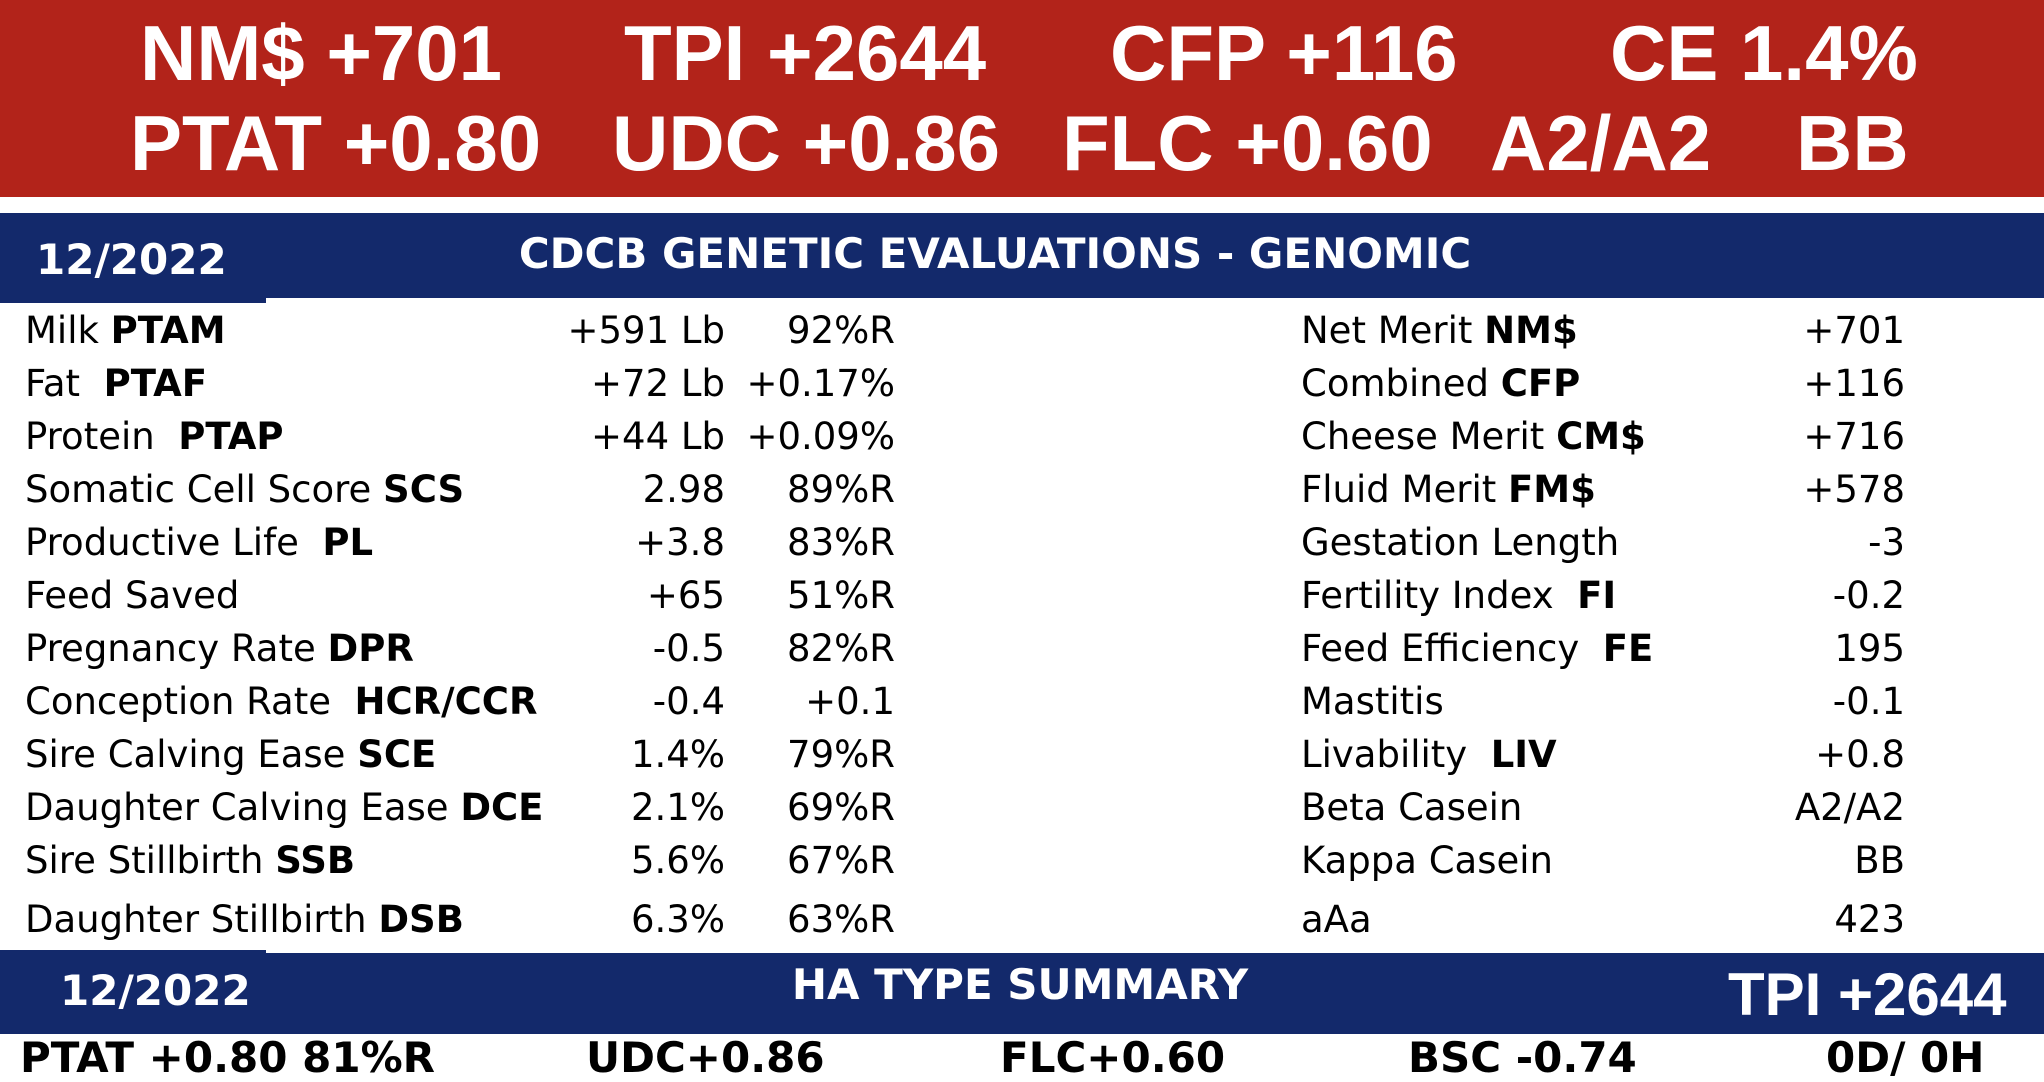 This screenshot has width=2044, height=1082. What do you see at coordinates (102, 436) in the screenshot?
I see `trait-name: Protein` at bounding box center [102, 436].